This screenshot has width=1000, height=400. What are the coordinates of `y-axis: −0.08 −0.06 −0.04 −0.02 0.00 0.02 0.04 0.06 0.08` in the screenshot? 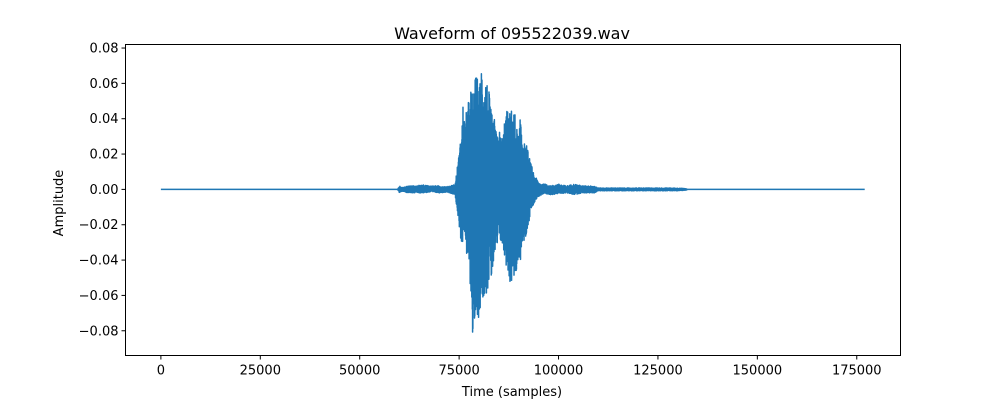 It's located at (102, 190).